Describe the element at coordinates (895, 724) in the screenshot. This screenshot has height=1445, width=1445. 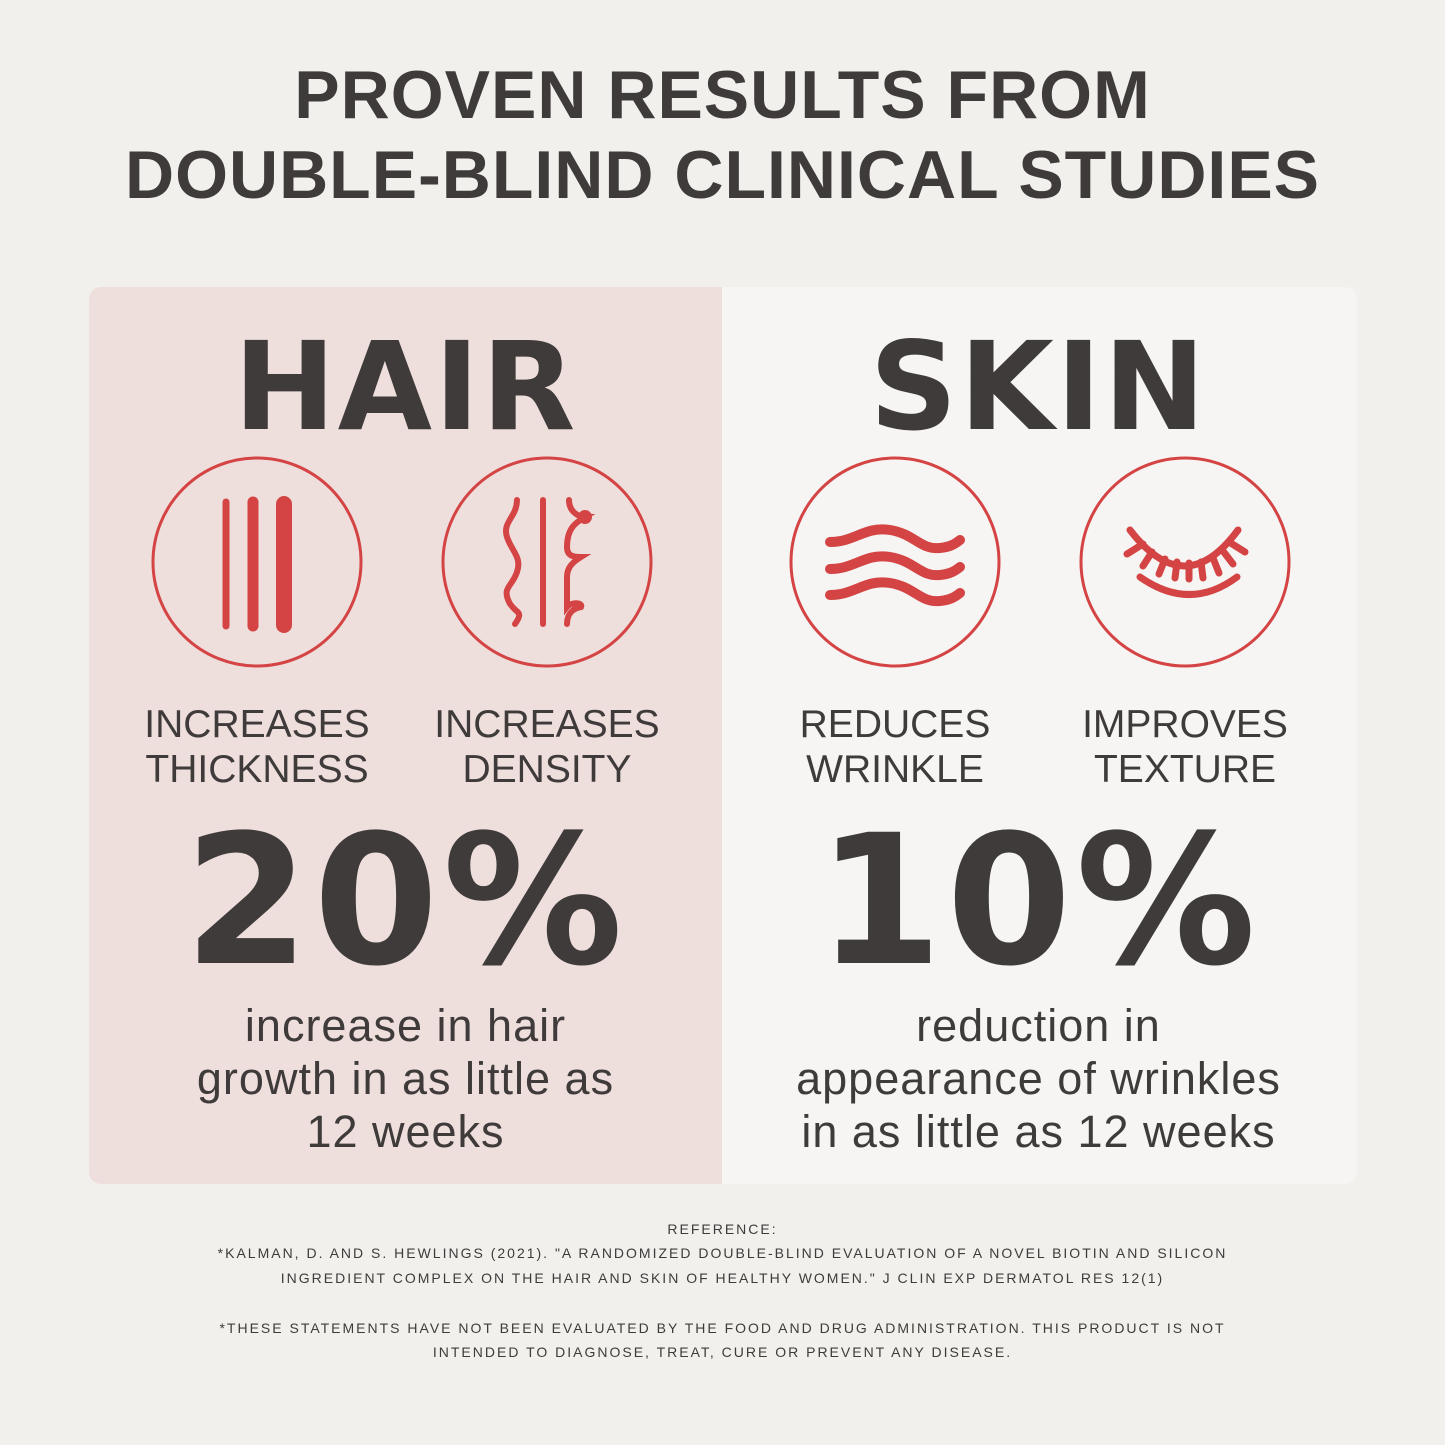
I see `benefit-line: REDUCES` at that location.